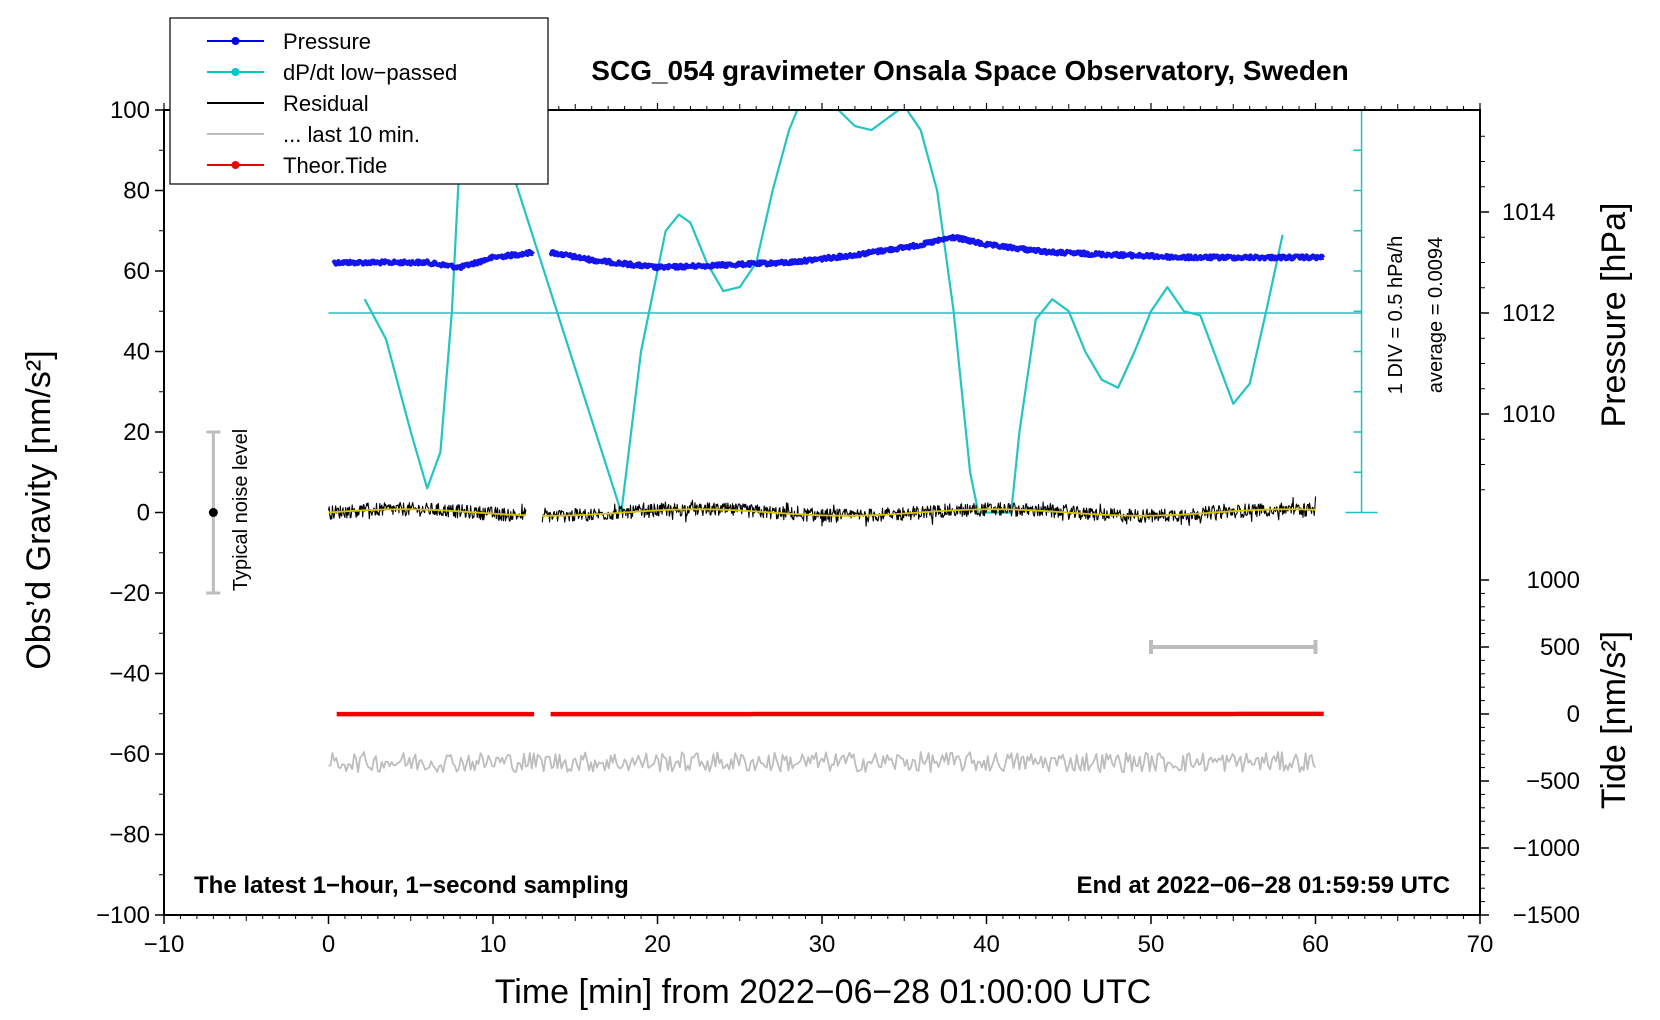 This screenshot has width=1660, height=1020. What do you see at coordinates (130, 110) in the screenshot?
I see `y-tick-label: 100` at bounding box center [130, 110].